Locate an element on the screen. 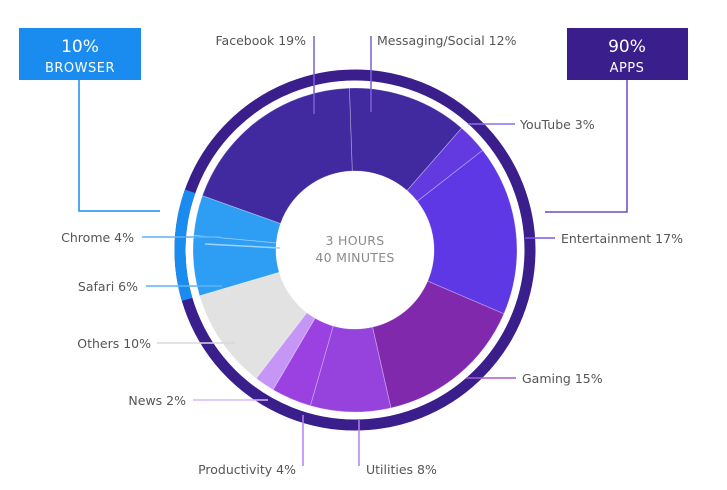  label-safari: Safari 6% is located at coordinates (108, 286).